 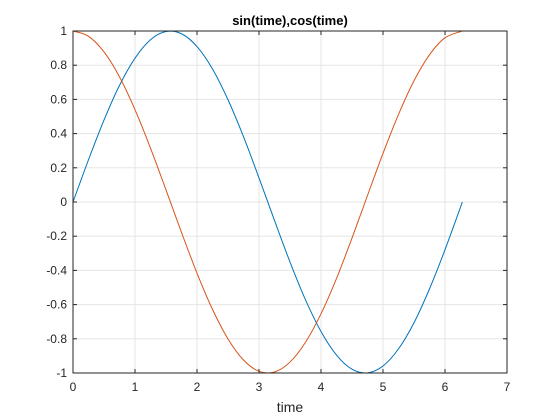 I want to click on x-tick-label: 0, so click(x=73, y=387).